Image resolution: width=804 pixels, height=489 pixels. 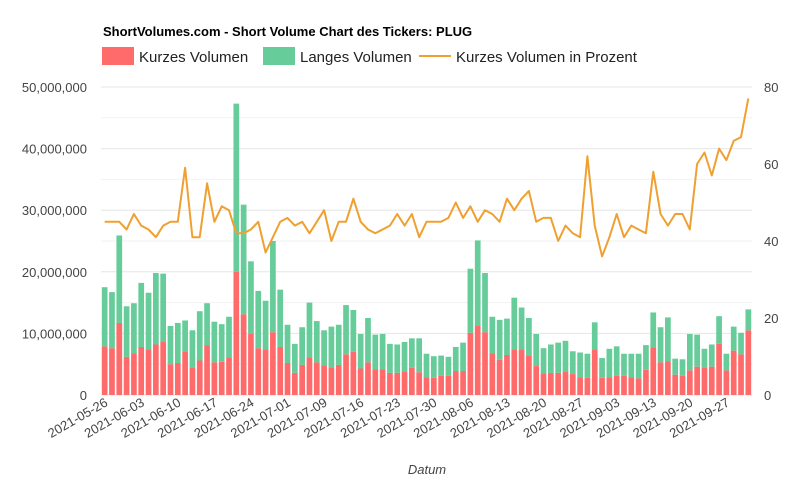 What do you see at coordinates (771, 241) in the screenshot?
I see `right-tick-label: 40` at bounding box center [771, 241].